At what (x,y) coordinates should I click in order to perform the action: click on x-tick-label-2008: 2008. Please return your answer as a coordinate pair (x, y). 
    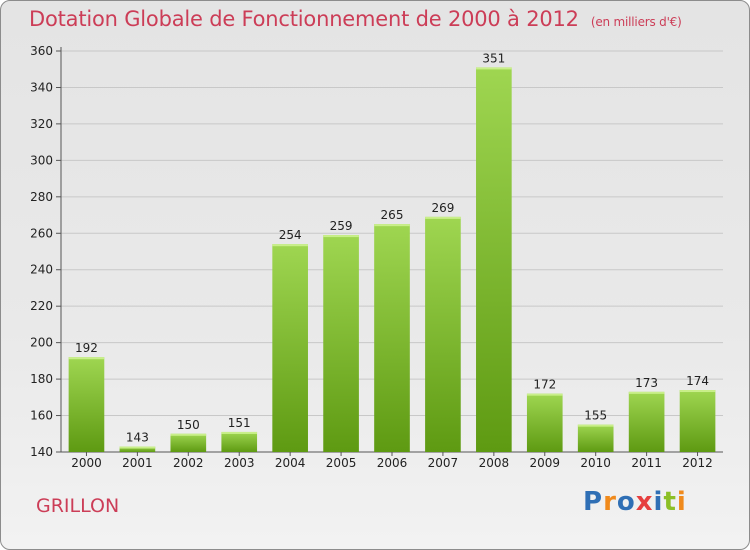
    Looking at the image, I should click on (494, 463).